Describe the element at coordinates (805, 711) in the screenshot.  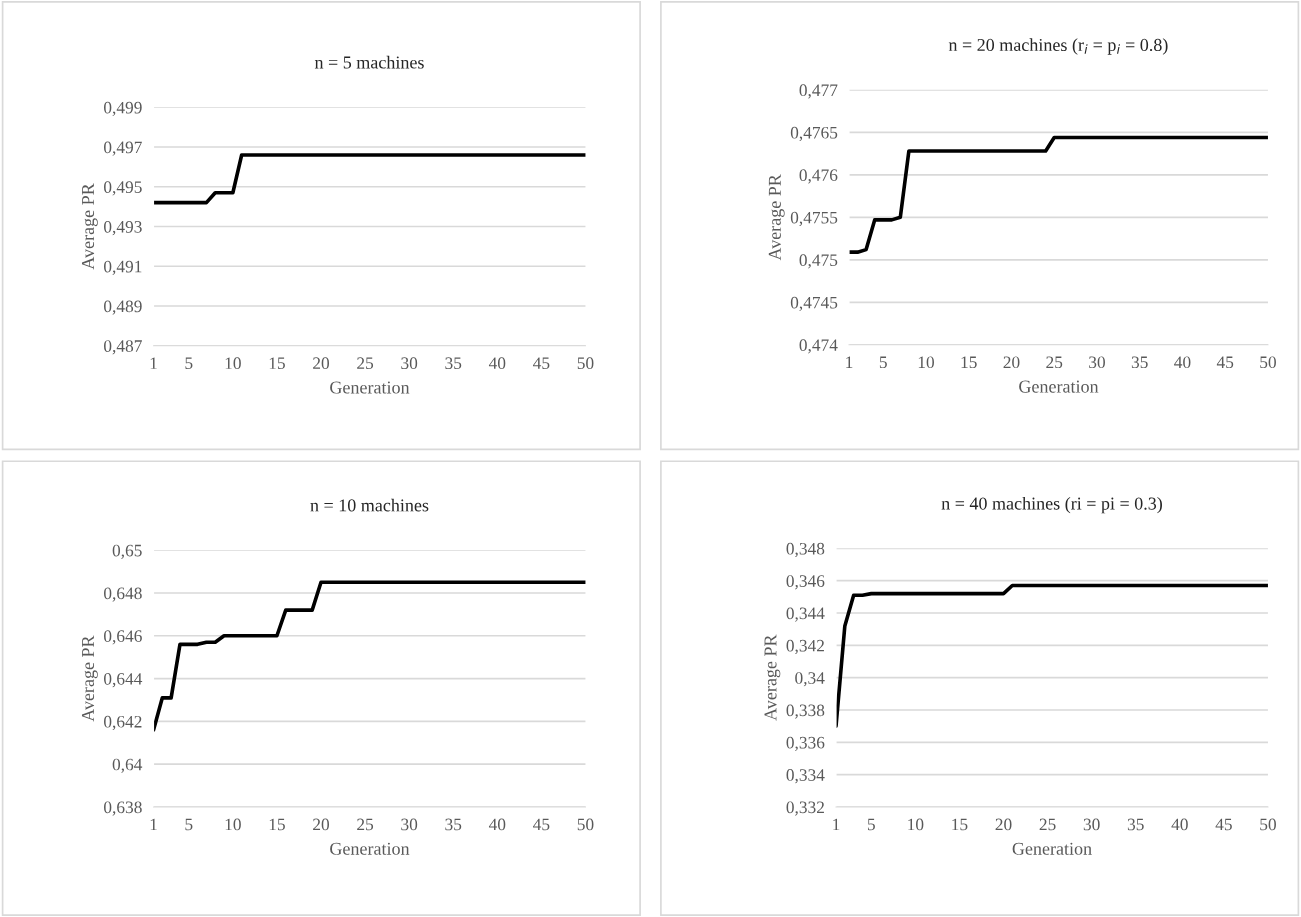
I see `y-tick-label: 0,338` at that location.